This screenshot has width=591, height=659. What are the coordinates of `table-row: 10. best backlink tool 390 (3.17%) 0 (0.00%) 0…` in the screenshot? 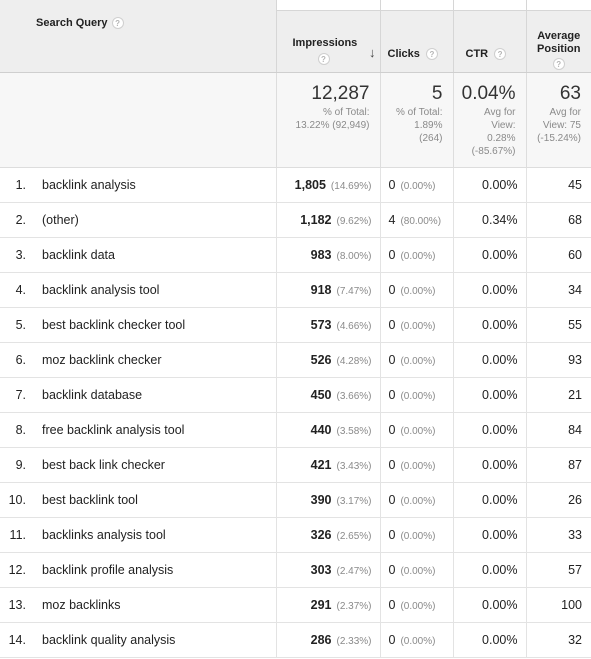 It's located at (295, 500).